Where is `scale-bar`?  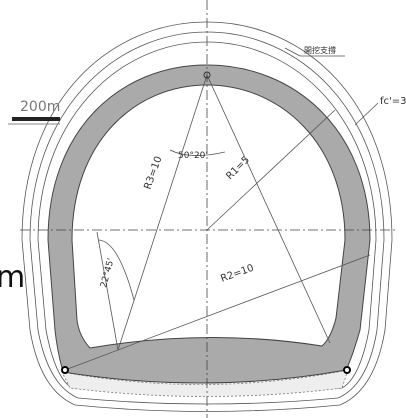 scale-bar is located at coordinates (36, 119).